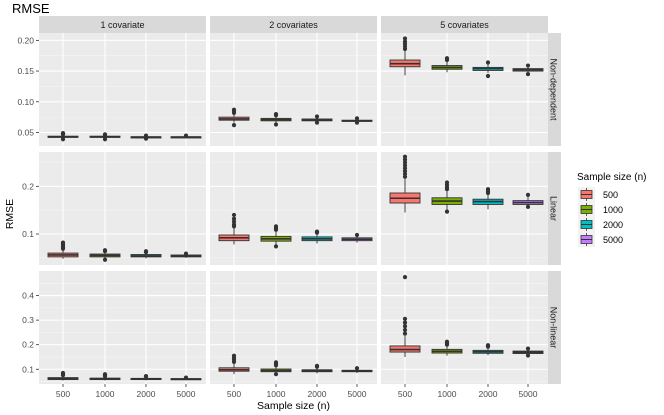  Describe the element at coordinates (613, 210) in the screenshot. I see `legend-label: 1000` at that location.